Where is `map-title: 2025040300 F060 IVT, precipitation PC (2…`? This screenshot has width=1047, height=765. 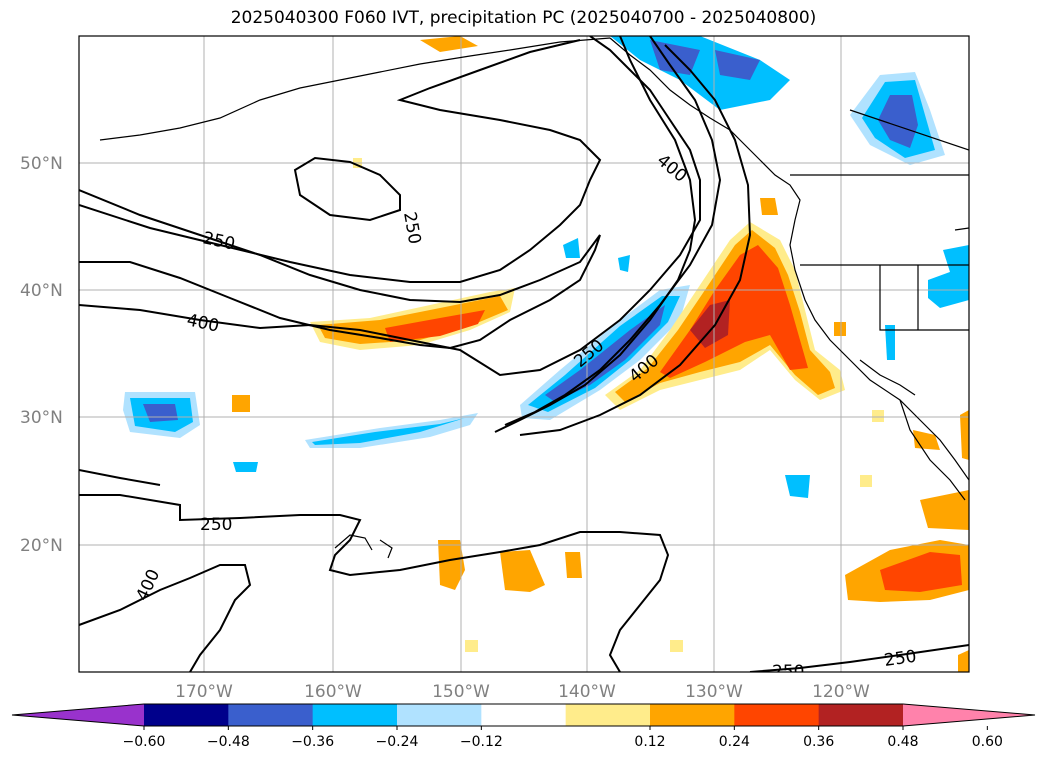
map-title: 2025040300 F060 IVT, precipitation PC (2… is located at coordinates (523, 18).